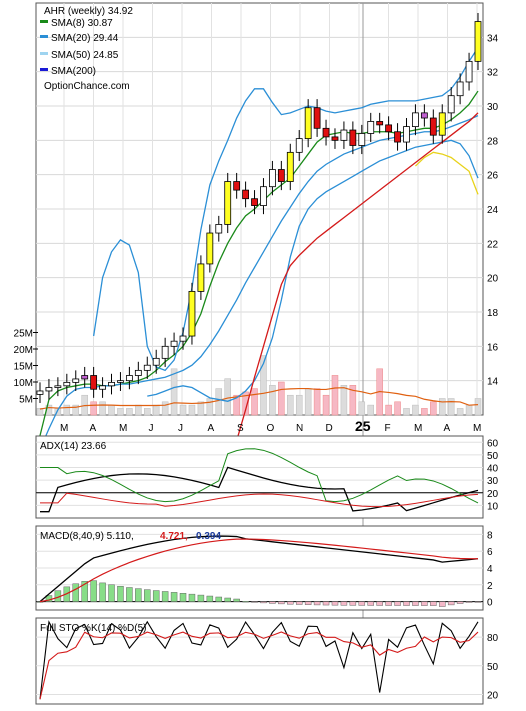 The width and height of the screenshot is (526, 711). I want to click on macd-lines, so click(259, 570).